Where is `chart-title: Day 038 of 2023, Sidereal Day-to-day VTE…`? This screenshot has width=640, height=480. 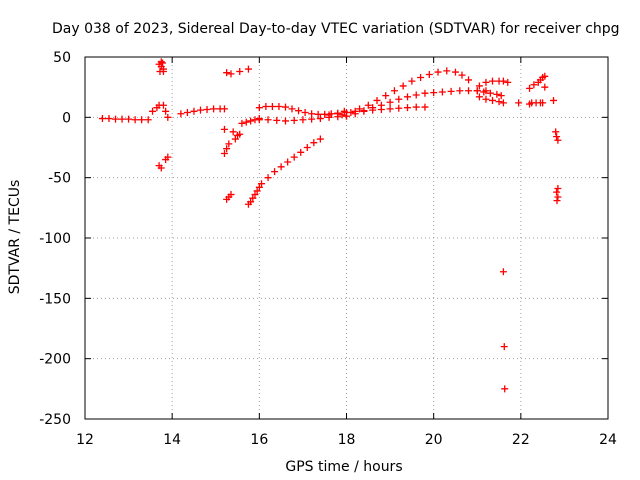 chart-title: Day 038 of 2023, Sidereal Day-to-day VTE… is located at coordinates (336, 29).